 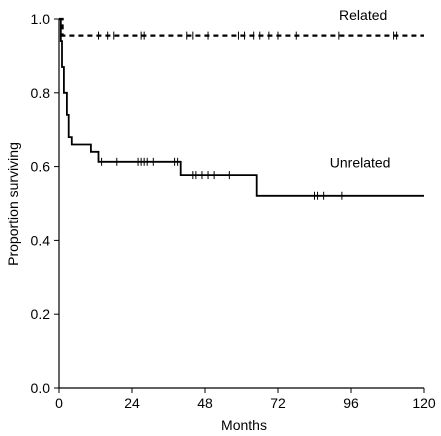 I want to click on x-tick-label: 0, so click(x=59, y=403).